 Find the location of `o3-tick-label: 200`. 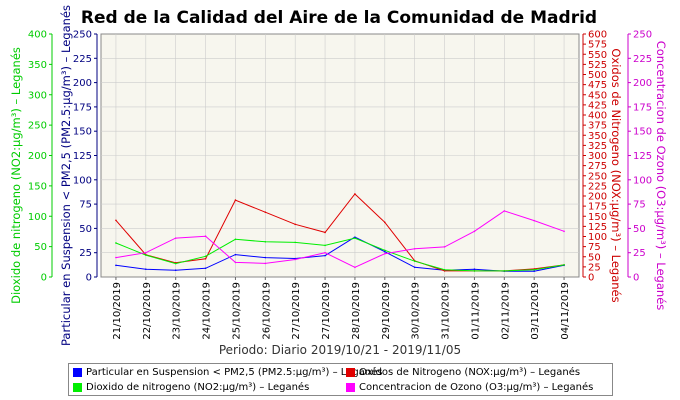

o3-tick-label: 200 is located at coordinates (642, 83).